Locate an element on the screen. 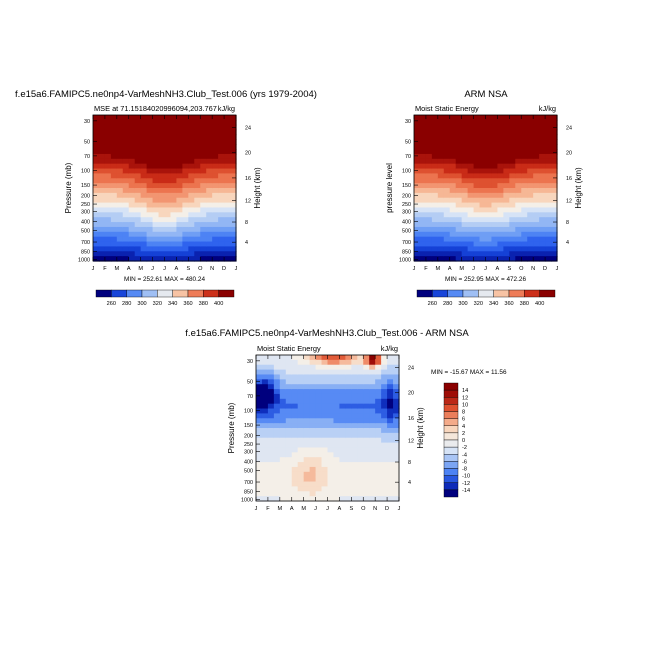 This screenshot has width=654, height=654. x-tick-label: M is located at coordinates (116, 269).